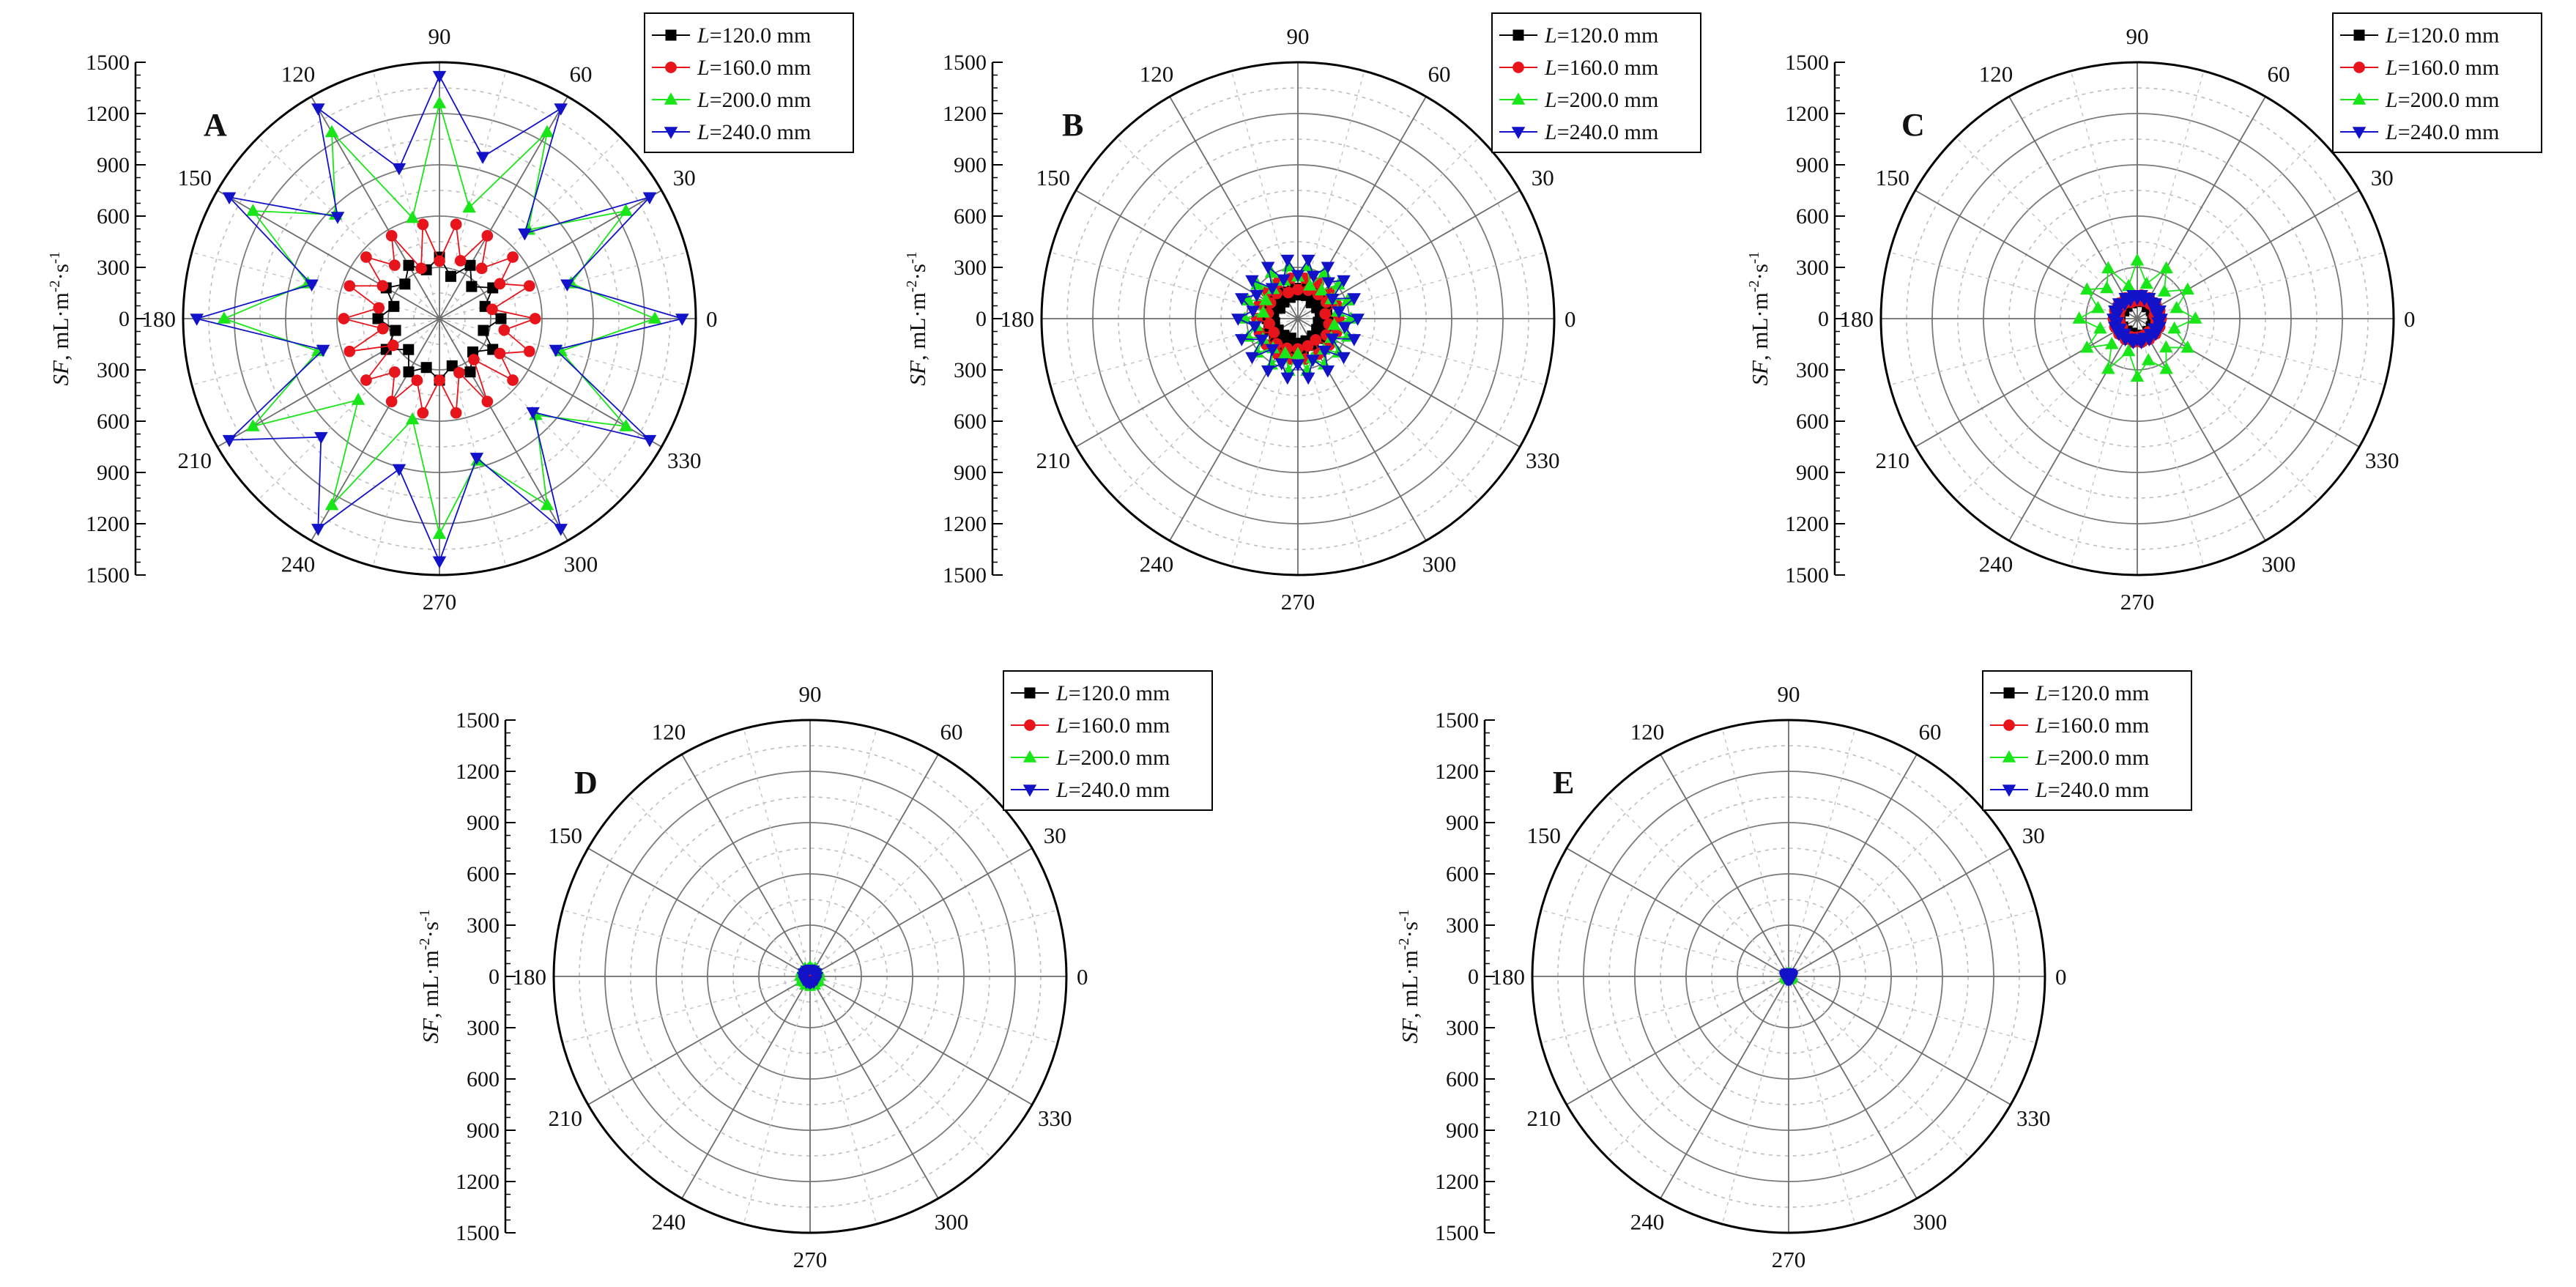  I want to click on axis-title-exp1: -2, so click(1404, 944).